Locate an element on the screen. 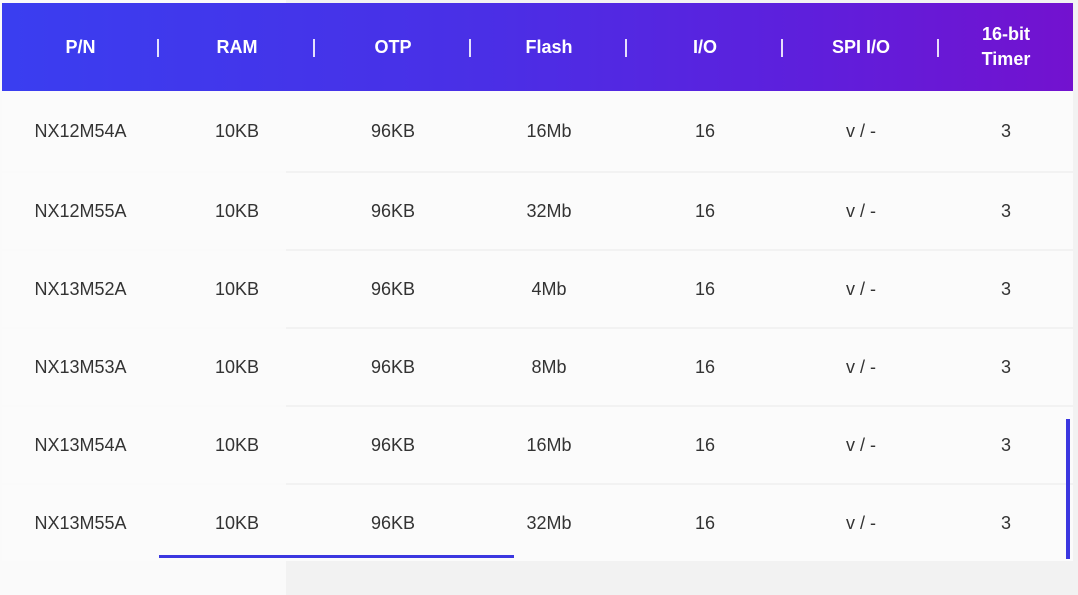  column-header-label: RAM is located at coordinates (237, 46).